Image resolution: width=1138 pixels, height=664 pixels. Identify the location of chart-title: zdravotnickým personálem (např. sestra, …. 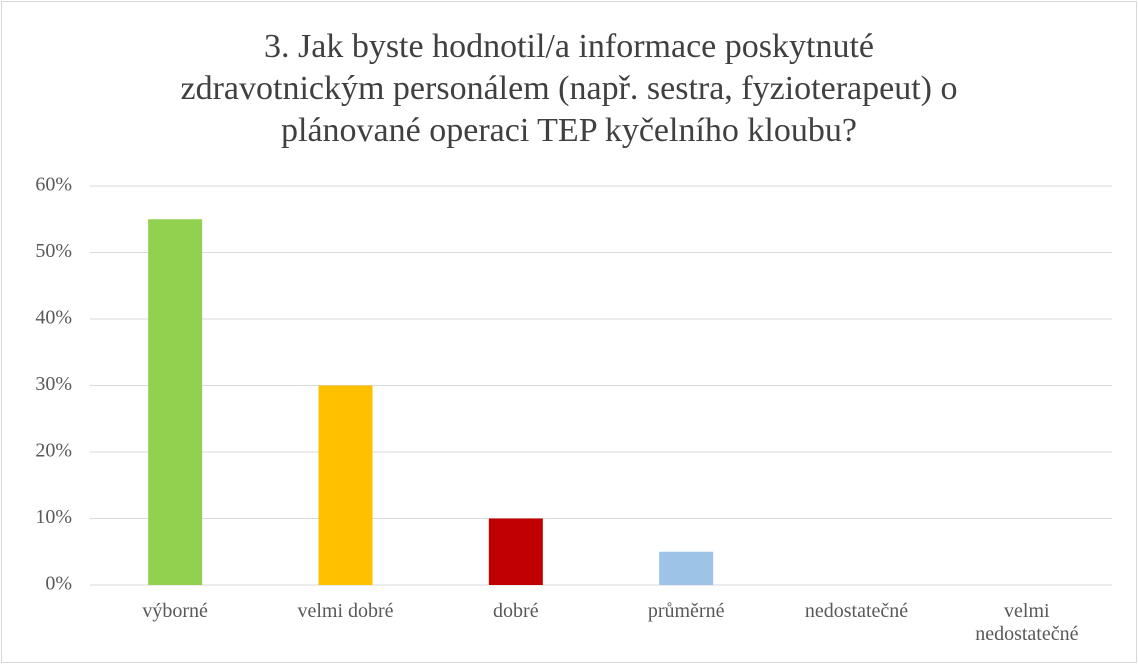
(569, 88).